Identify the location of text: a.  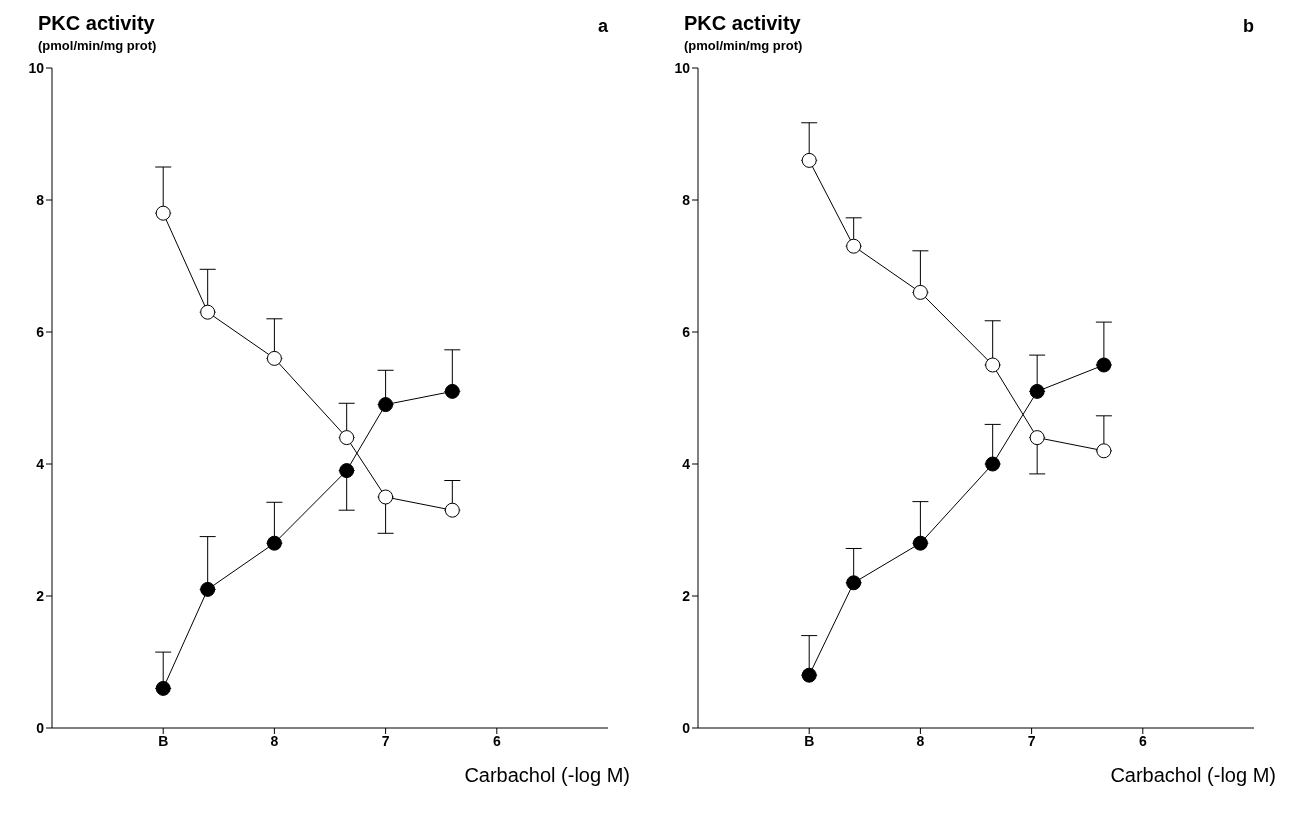
(602, 26).